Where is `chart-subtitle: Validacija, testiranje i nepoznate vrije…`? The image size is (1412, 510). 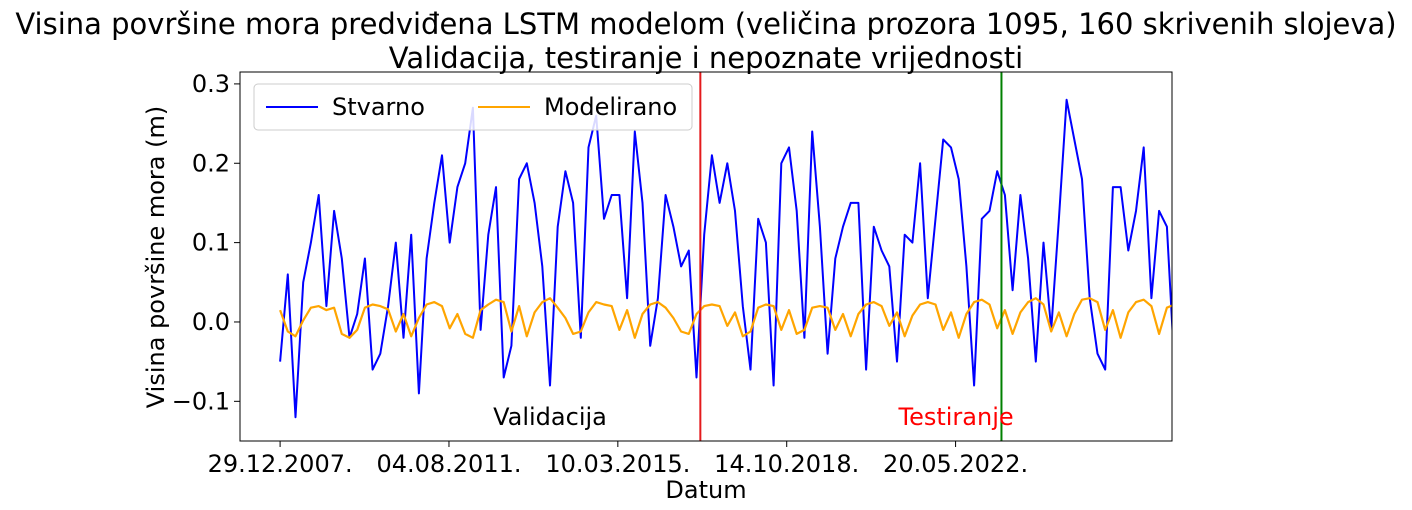
chart-subtitle: Validacija, testiranje i nepoznate vrije… is located at coordinates (706, 58).